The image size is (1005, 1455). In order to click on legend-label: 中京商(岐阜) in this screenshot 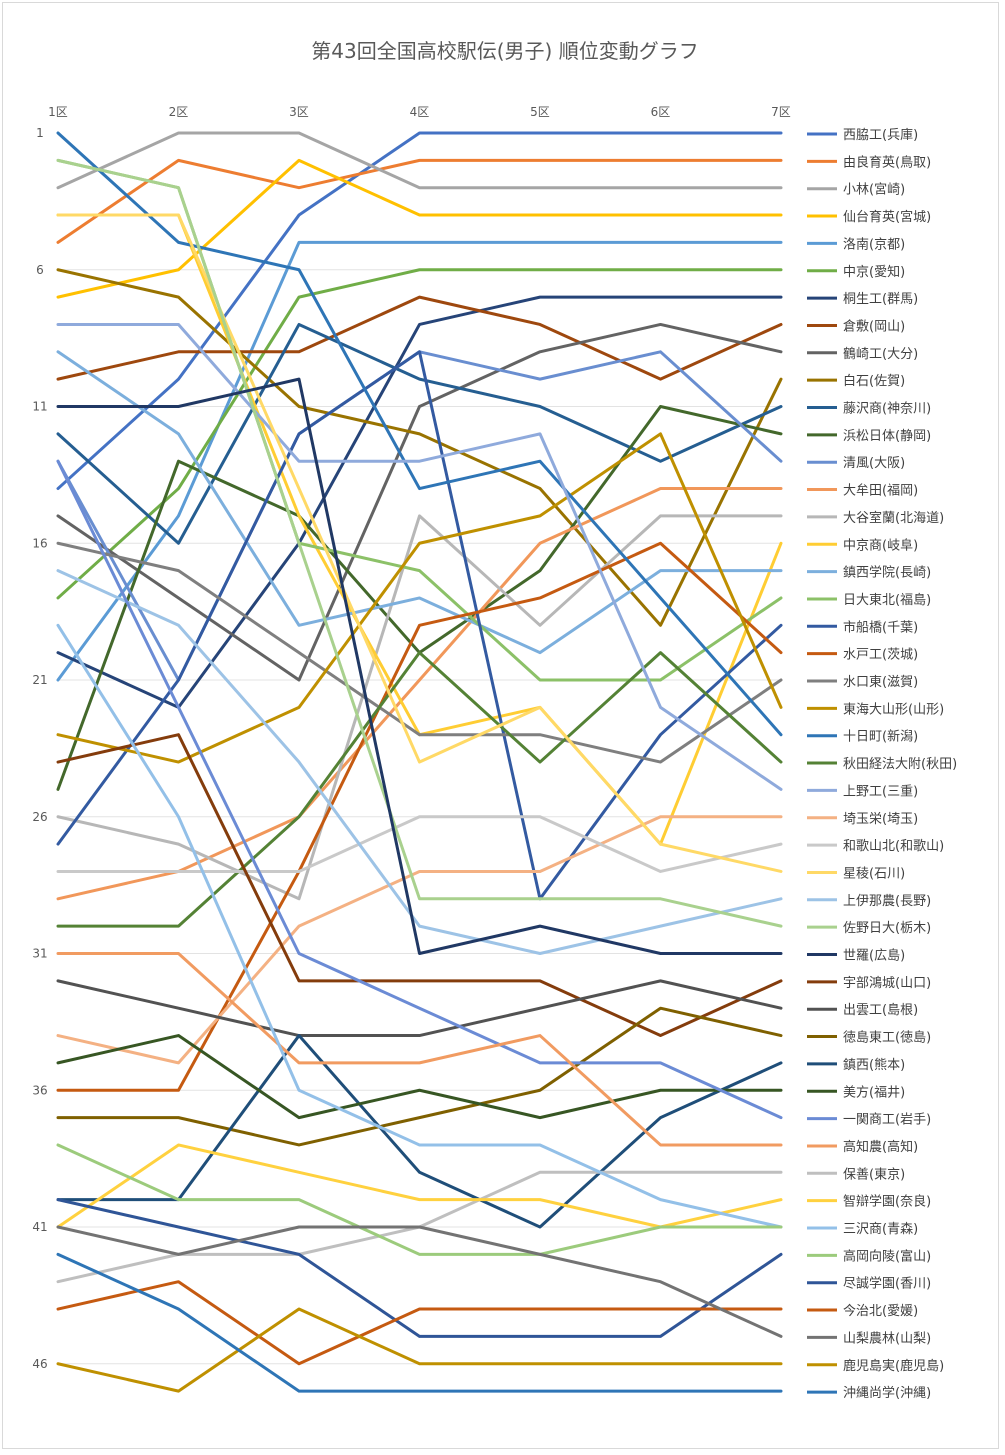, I will do `click(880, 545)`.